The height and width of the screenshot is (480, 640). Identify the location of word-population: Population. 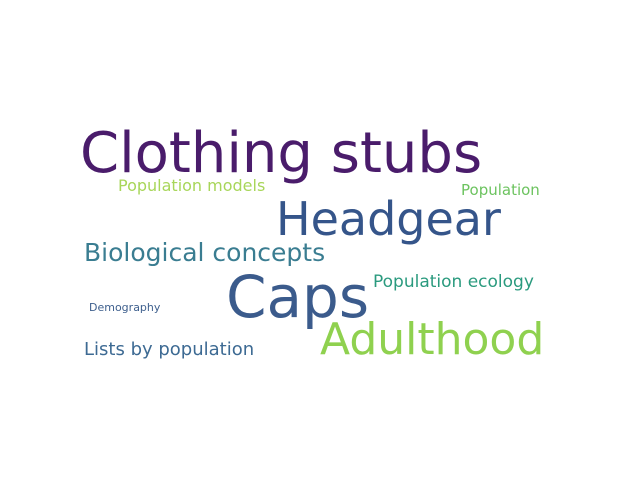
(500, 190).